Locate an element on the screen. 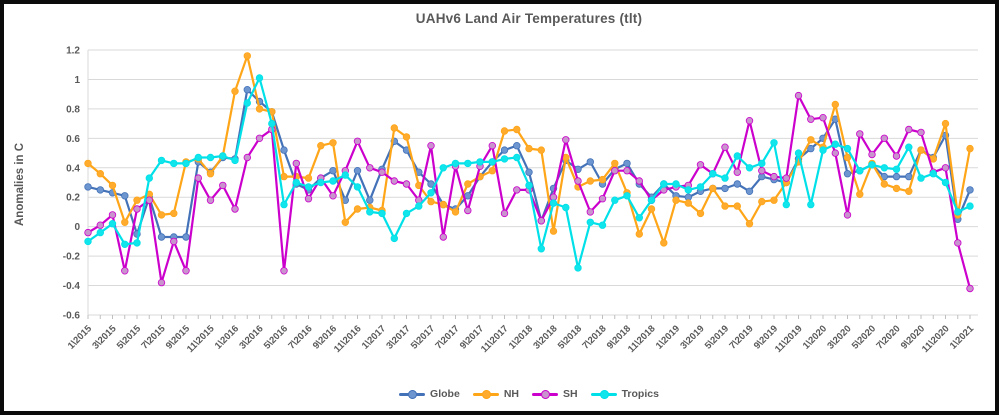 Image resolution: width=999 pixels, height=415 pixels. y-tick-label: 0.8 is located at coordinates (73, 109).